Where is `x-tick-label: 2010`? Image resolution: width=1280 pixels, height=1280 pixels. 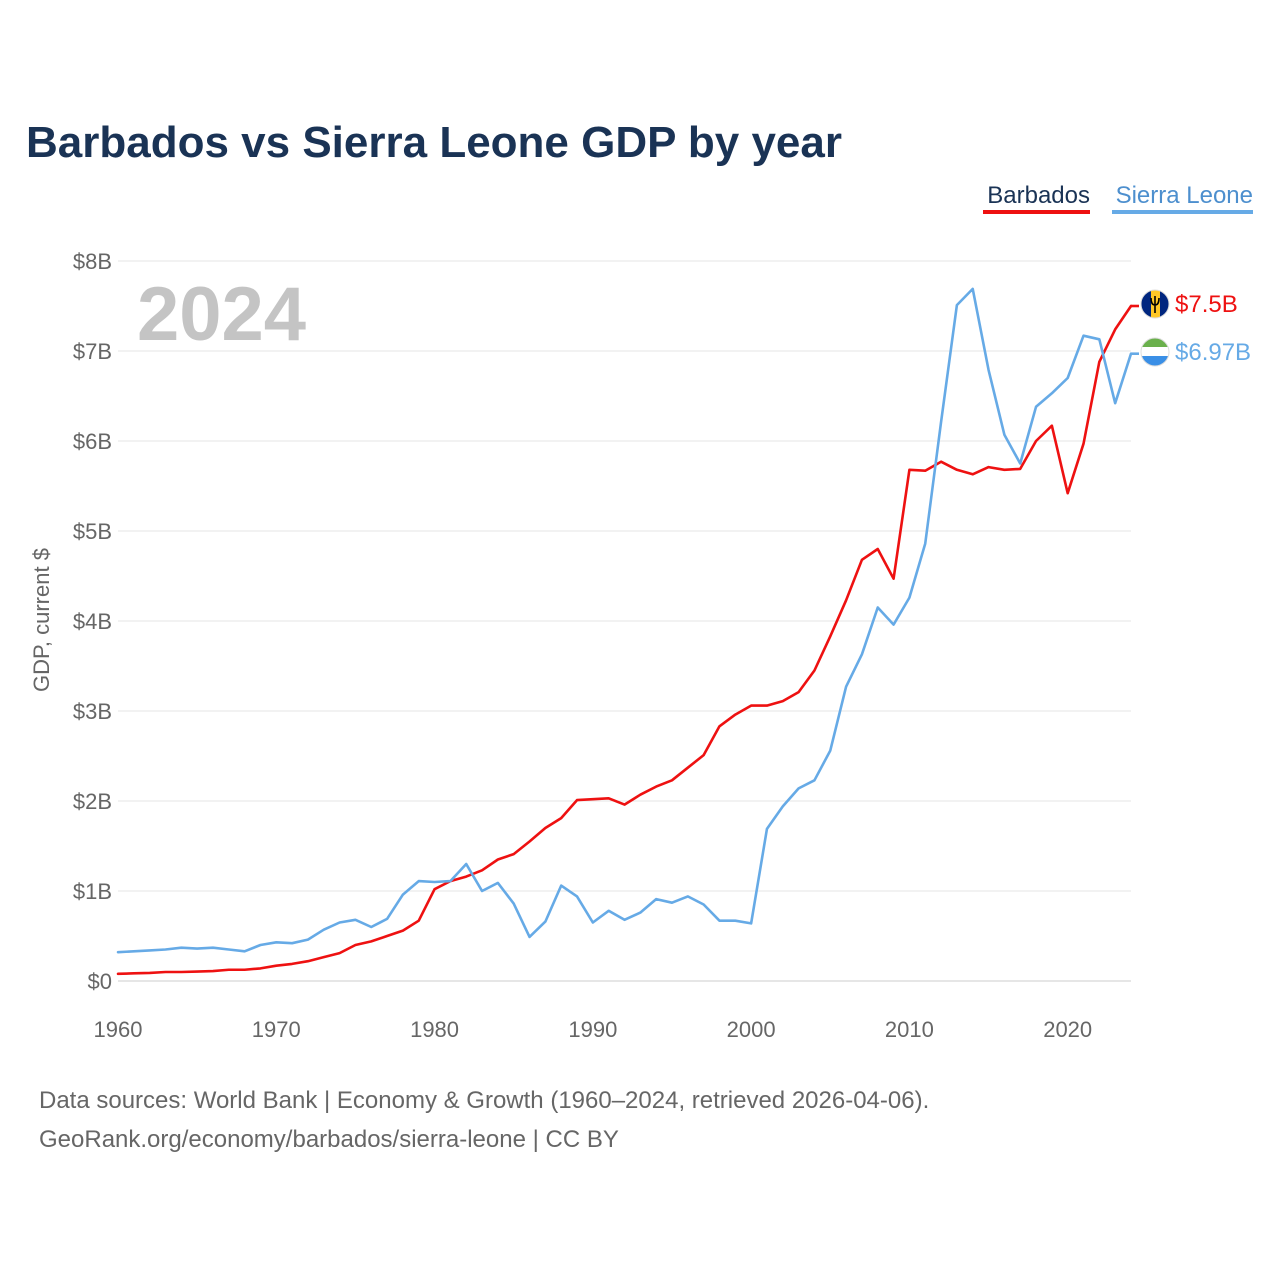 x-tick-label: 2010 is located at coordinates (909, 1029).